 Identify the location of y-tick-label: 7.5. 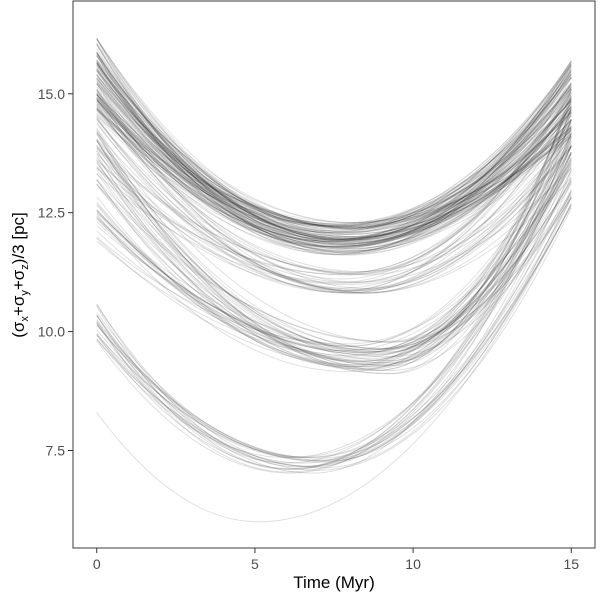
(56, 450).